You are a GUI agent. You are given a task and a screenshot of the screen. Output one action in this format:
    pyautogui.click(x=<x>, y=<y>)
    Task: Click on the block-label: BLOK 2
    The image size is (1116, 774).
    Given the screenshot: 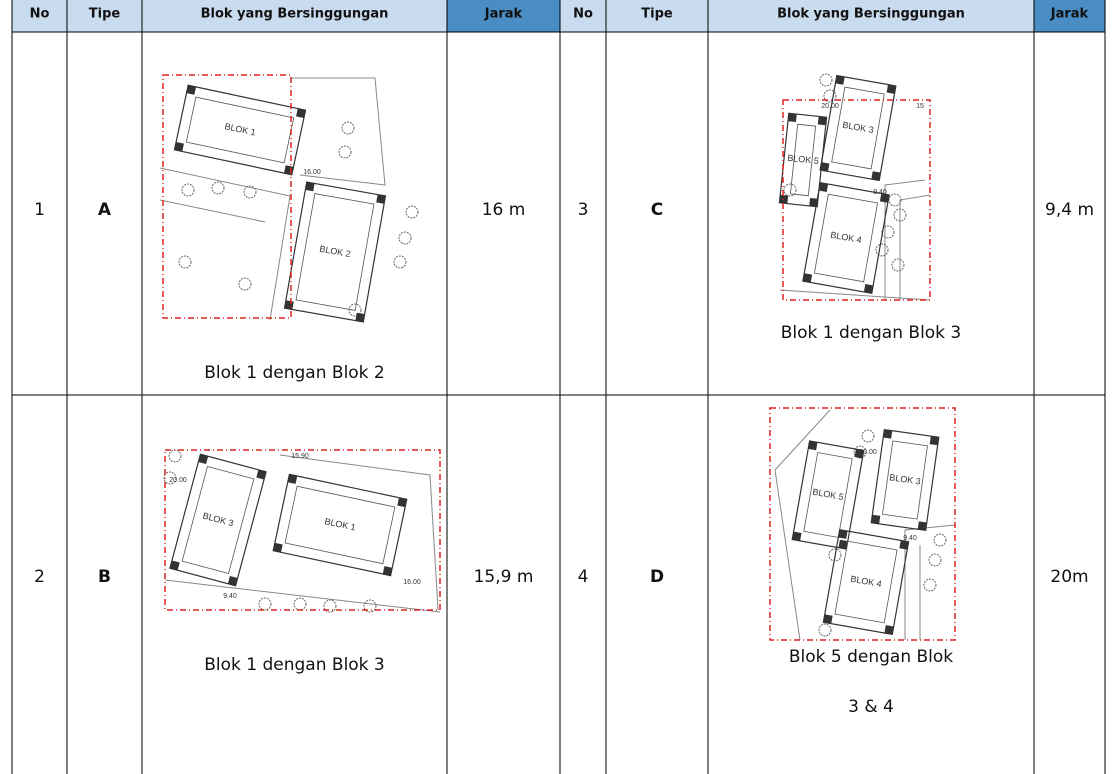 What is the action you would take?
    pyautogui.click(x=335, y=251)
    